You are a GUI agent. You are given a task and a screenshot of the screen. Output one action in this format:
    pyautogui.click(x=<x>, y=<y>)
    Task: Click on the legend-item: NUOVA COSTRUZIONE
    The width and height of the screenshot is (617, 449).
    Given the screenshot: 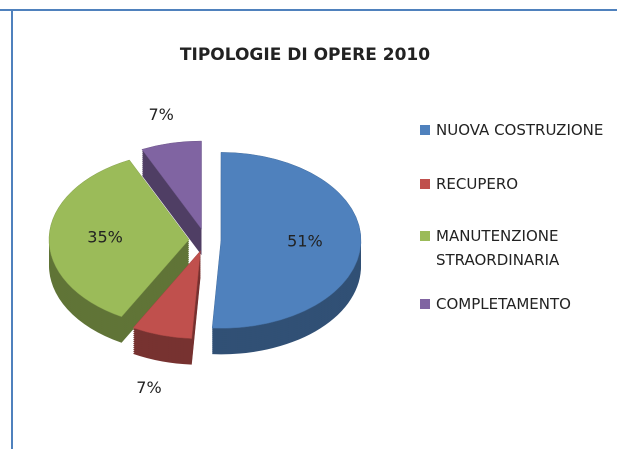 What is the action you would take?
    pyautogui.click(x=515, y=130)
    